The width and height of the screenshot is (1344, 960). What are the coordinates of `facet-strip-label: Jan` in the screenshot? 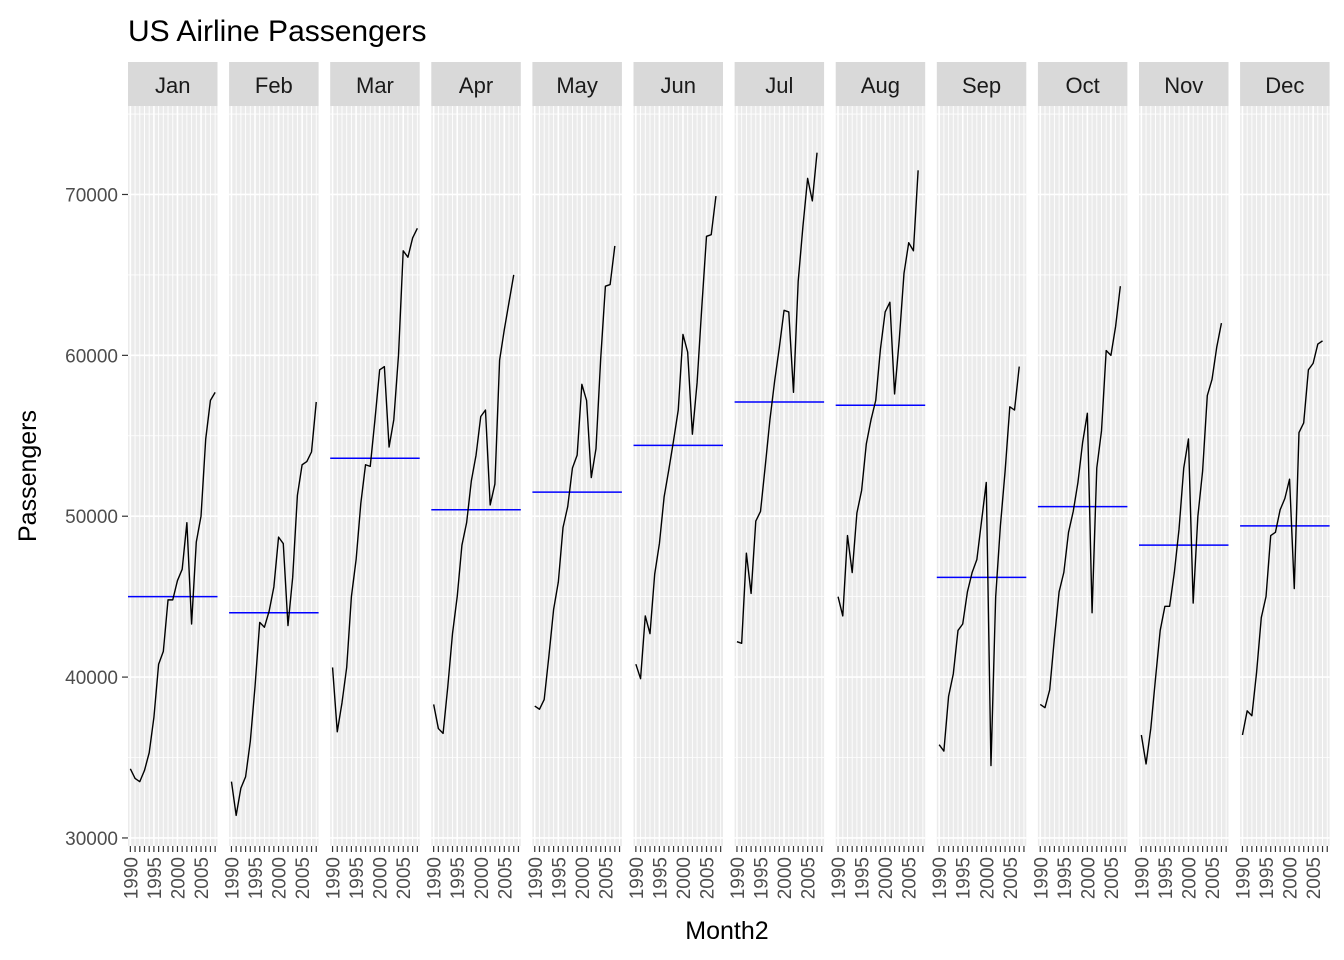 It's located at (172, 85).